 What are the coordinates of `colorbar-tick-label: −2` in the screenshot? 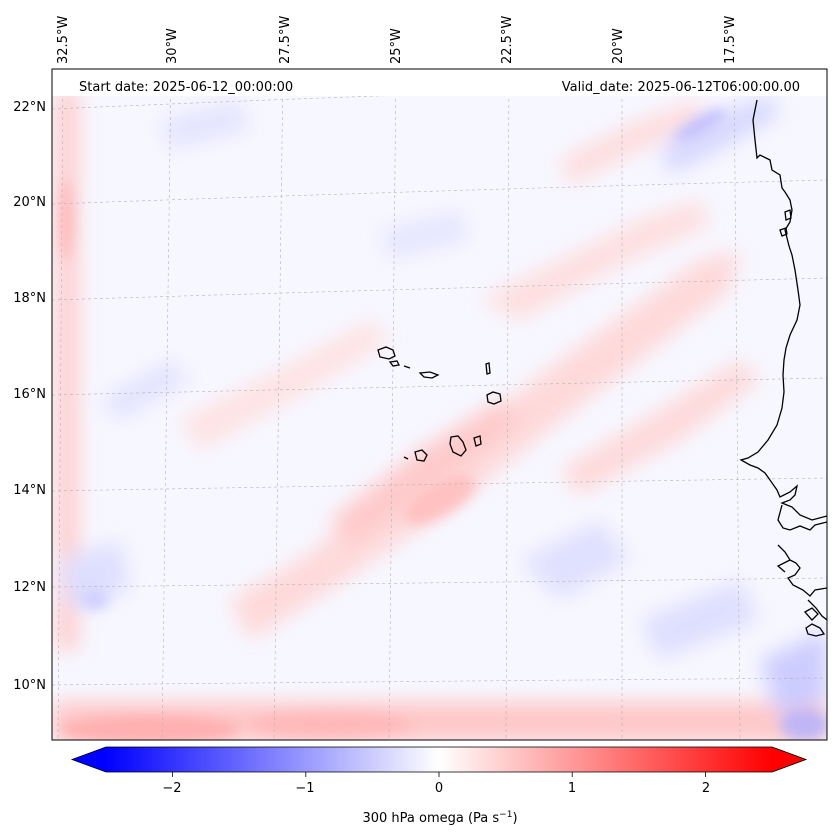 It's located at (171, 788).